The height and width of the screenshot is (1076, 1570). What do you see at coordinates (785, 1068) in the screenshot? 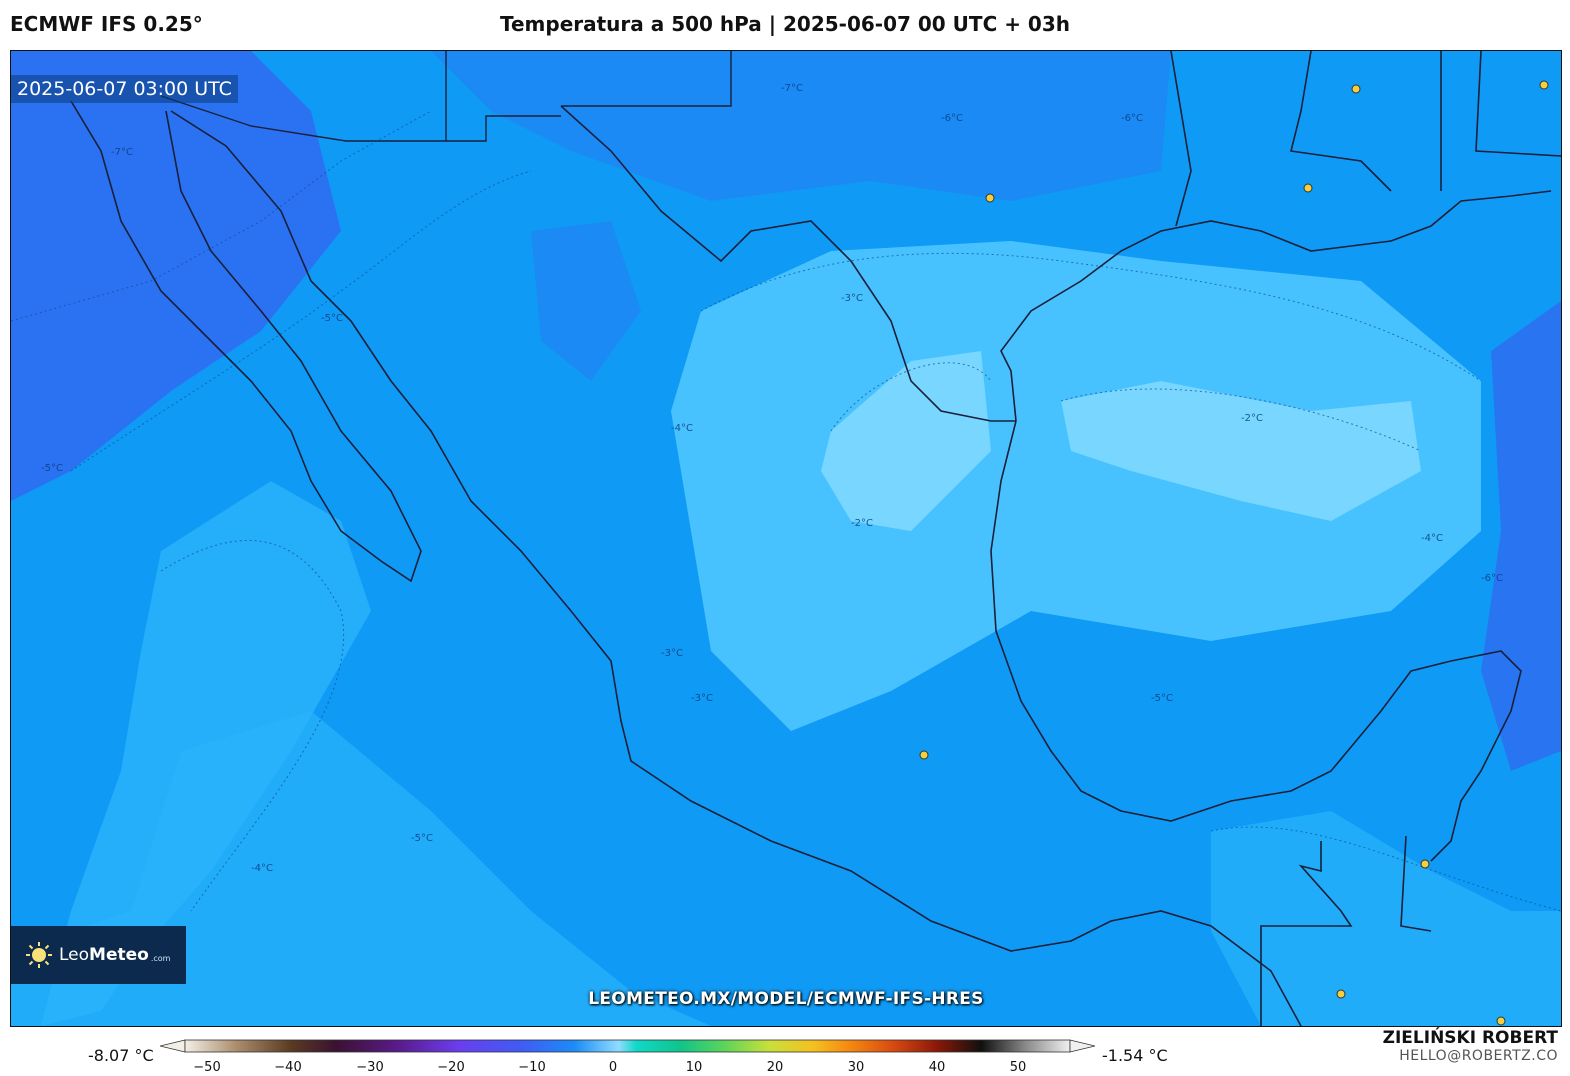
I see `colorbar-ticks: −50 −40 −30 −20 −10 0 10 20 30 40 50` at bounding box center [785, 1068].